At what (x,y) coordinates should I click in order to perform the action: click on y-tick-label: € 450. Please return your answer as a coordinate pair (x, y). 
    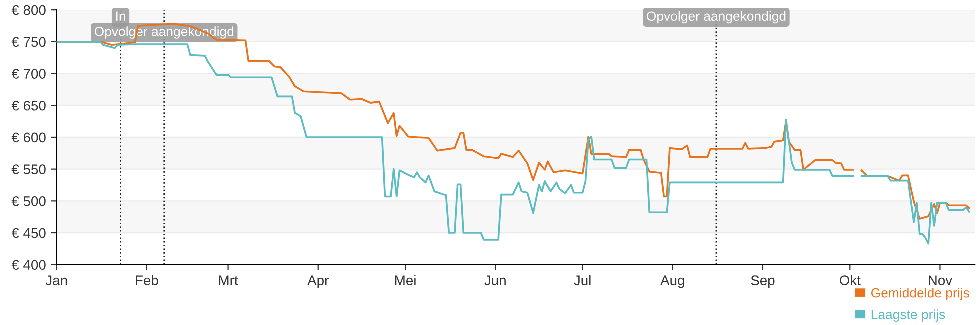
    Looking at the image, I should click on (29, 233).